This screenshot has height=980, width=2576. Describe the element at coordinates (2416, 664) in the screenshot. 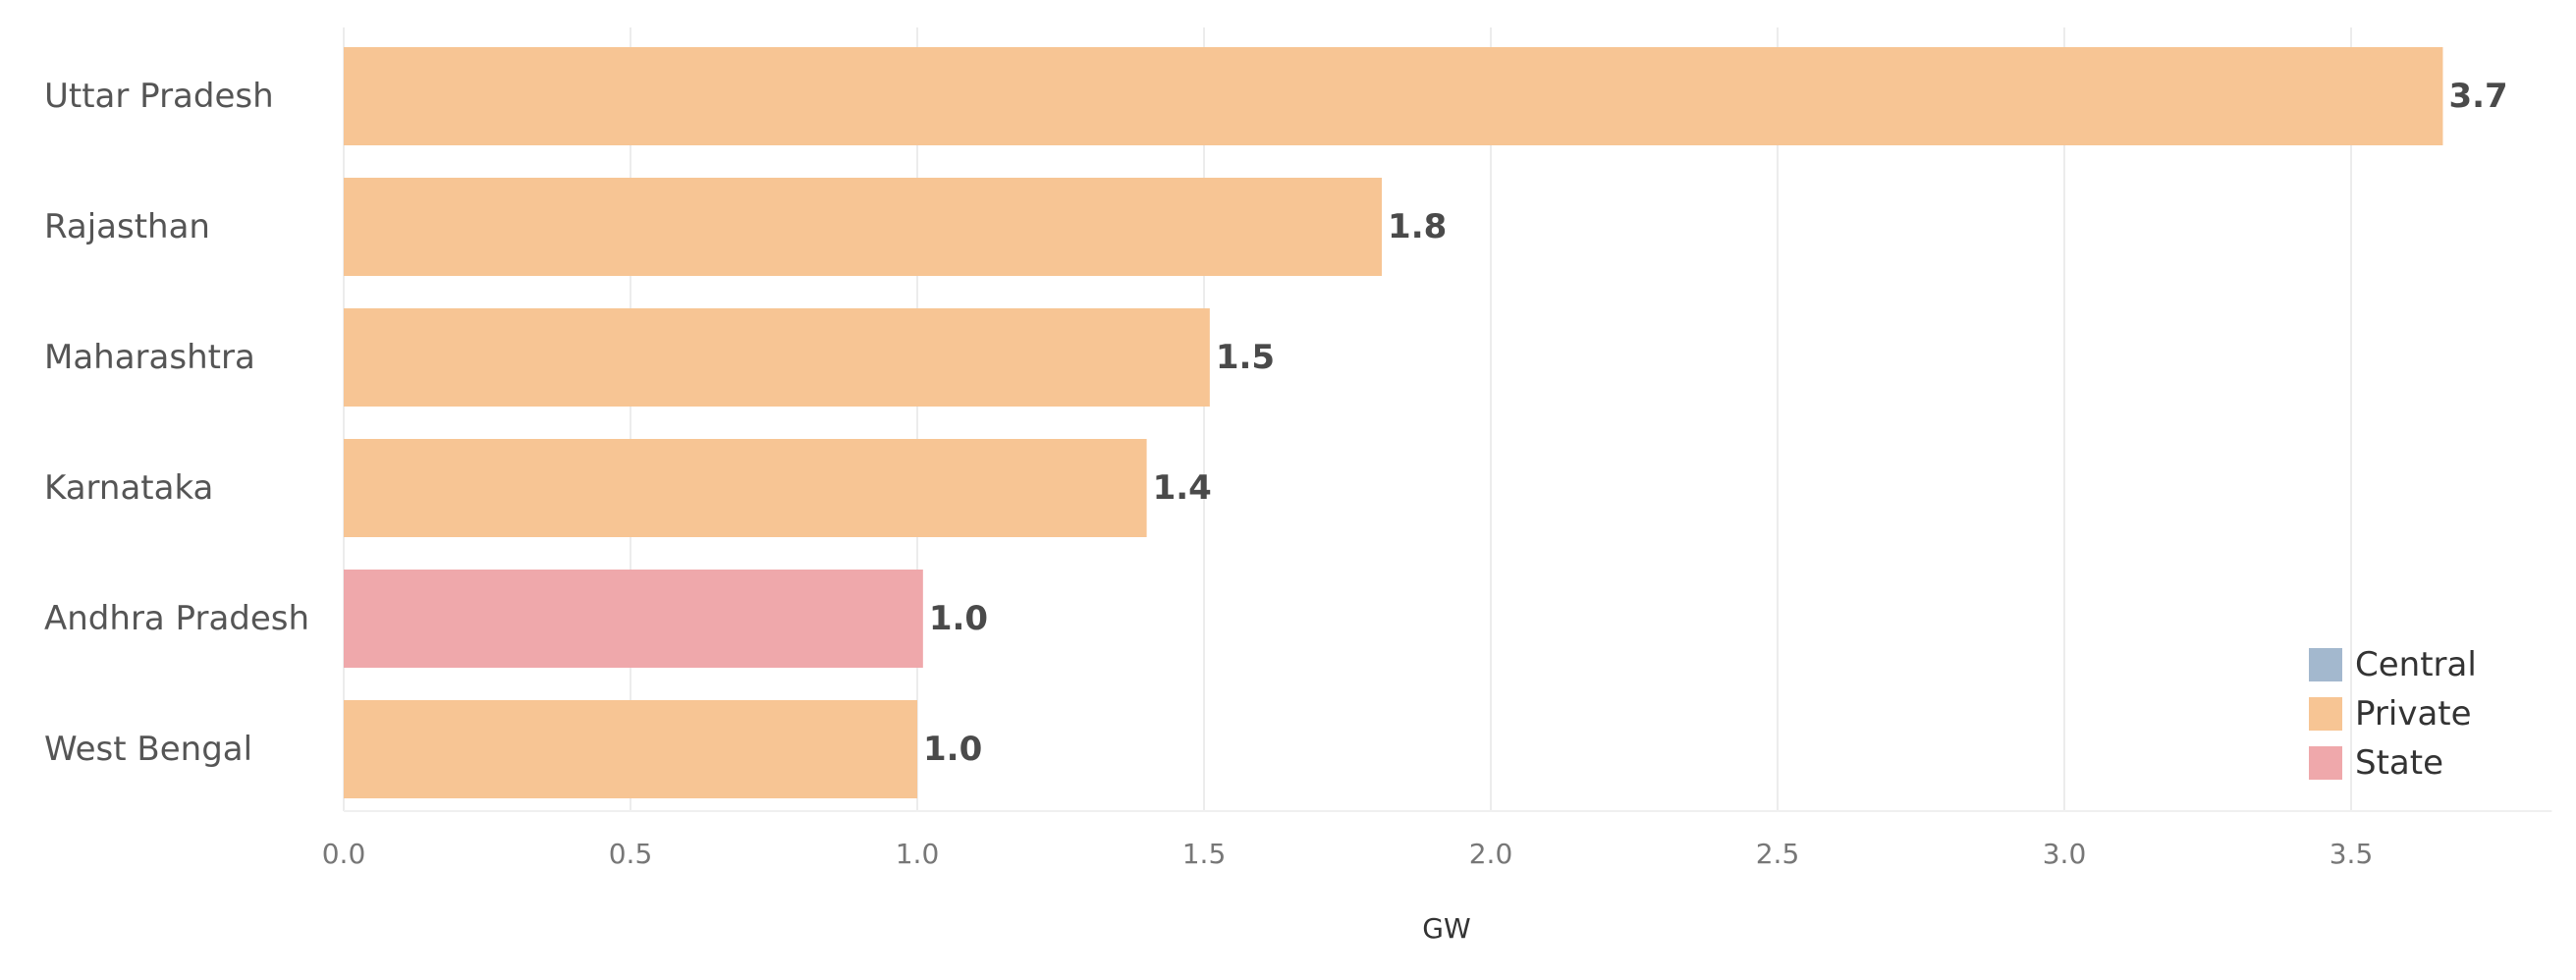

I see `legend-label: Central` at that location.